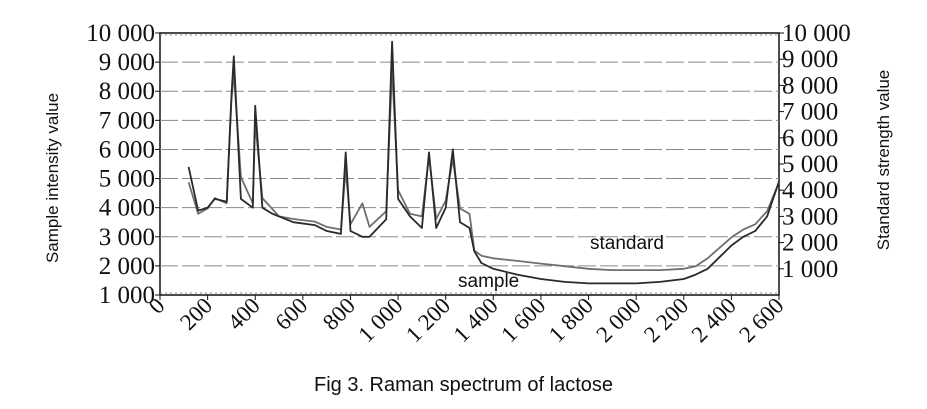 This screenshot has width=927, height=409. What do you see at coordinates (810, 85) in the screenshot?
I see `y-right-tick-label: 8 000` at bounding box center [810, 85].